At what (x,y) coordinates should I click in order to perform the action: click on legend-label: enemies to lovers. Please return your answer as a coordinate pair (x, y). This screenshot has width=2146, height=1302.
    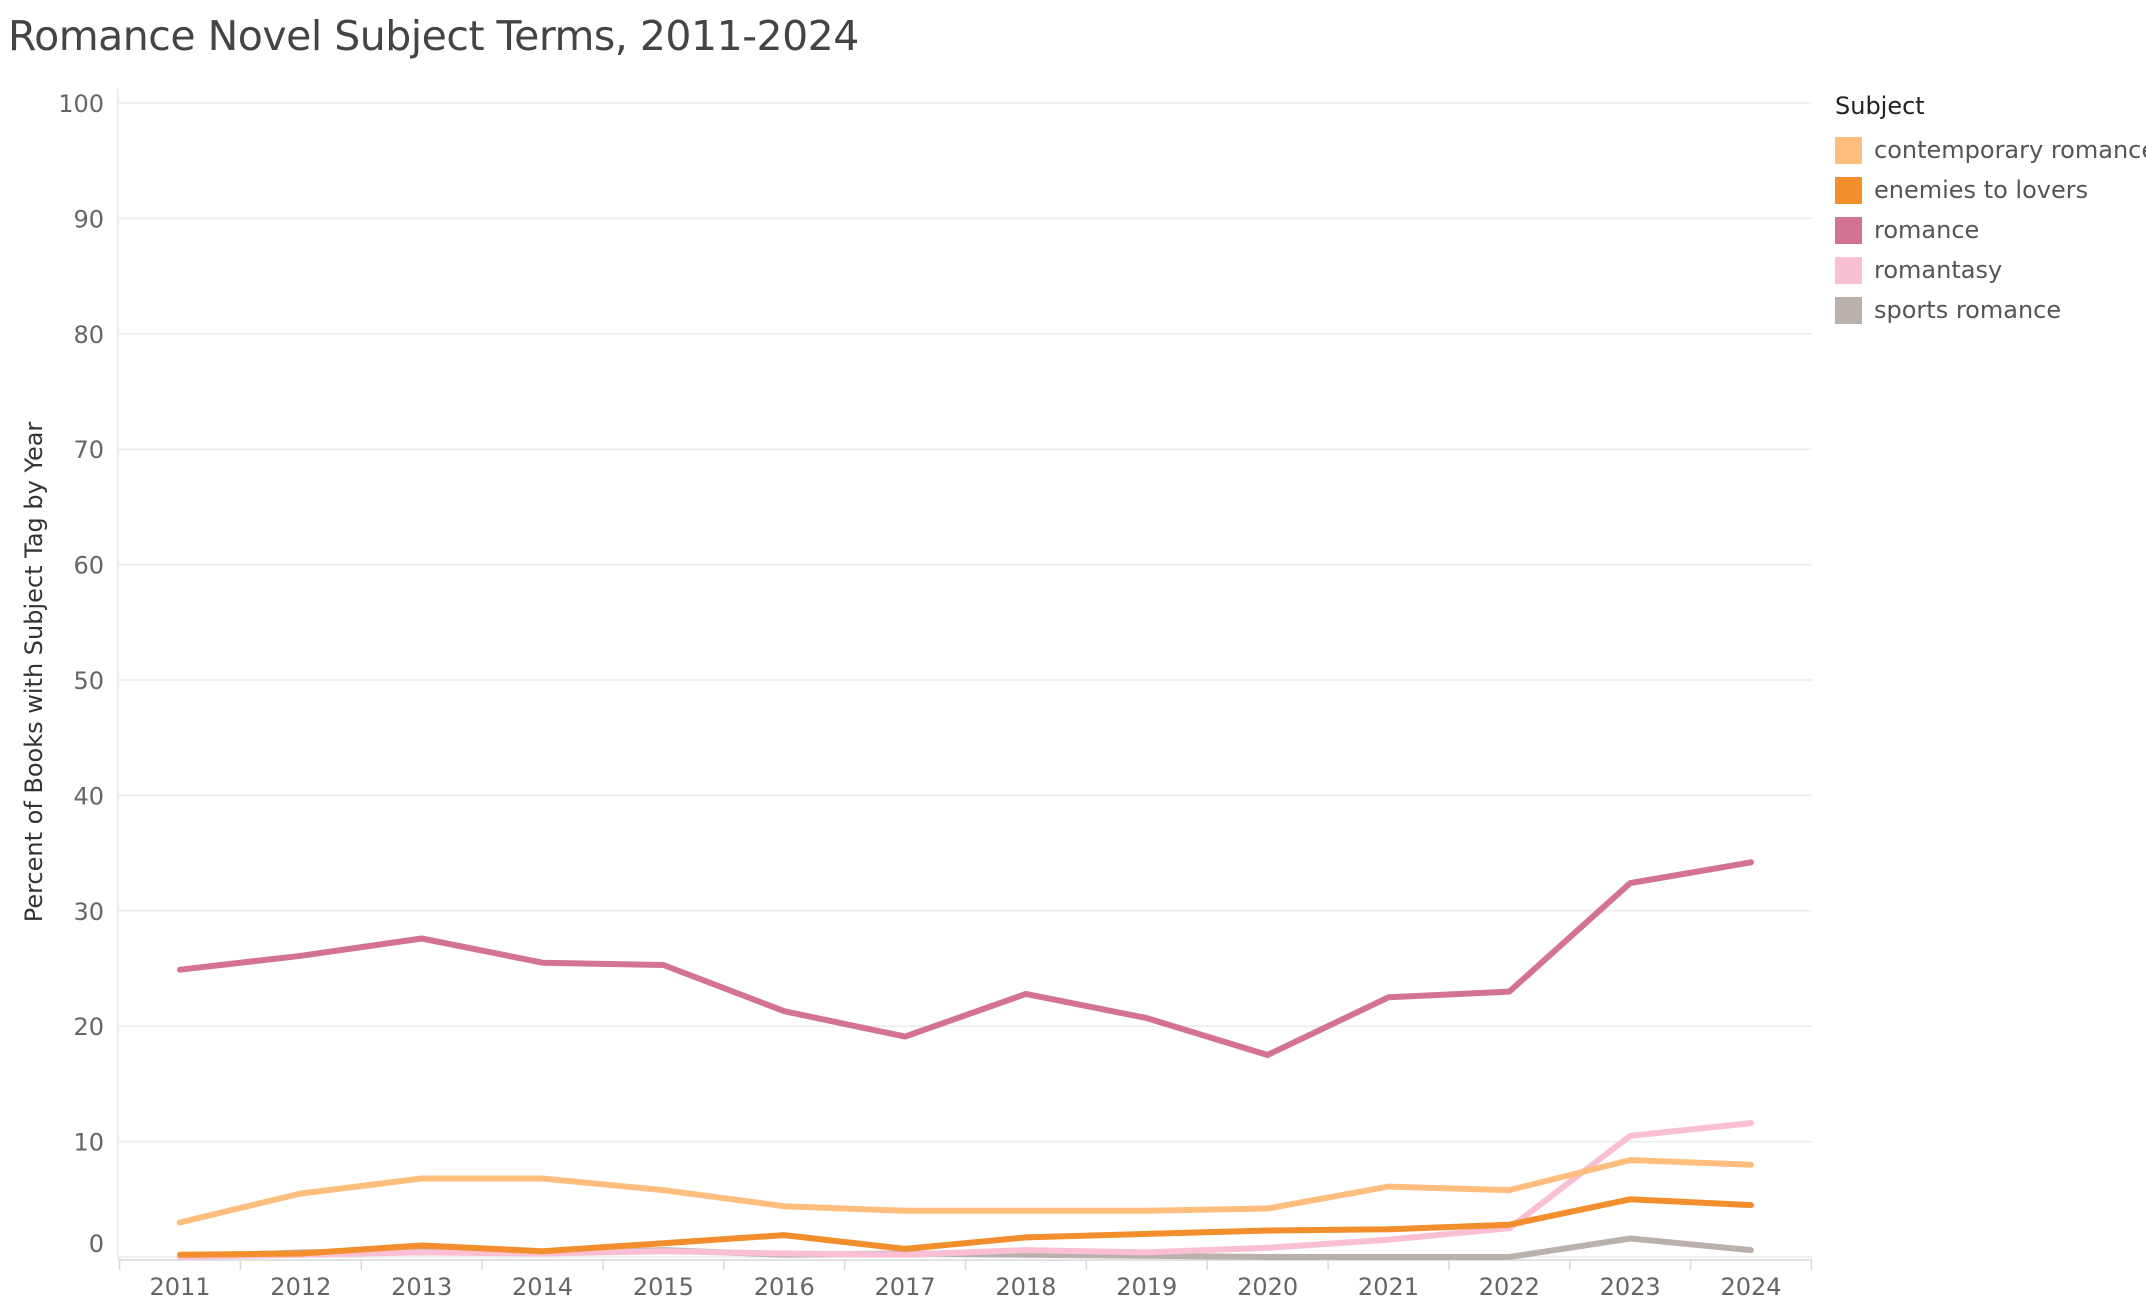
    Looking at the image, I should click on (1981, 190).